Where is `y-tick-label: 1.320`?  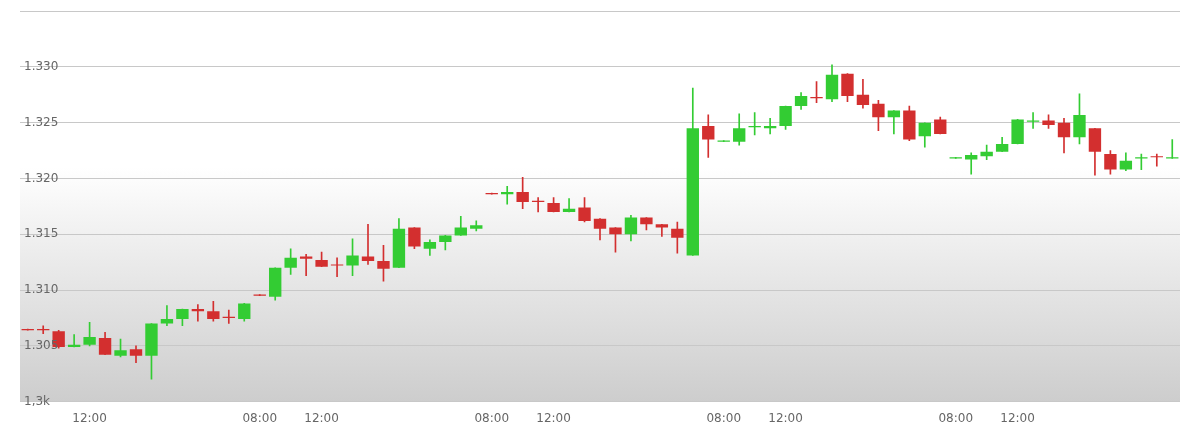
y-tick-label: 1.320 is located at coordinates (41, 177).